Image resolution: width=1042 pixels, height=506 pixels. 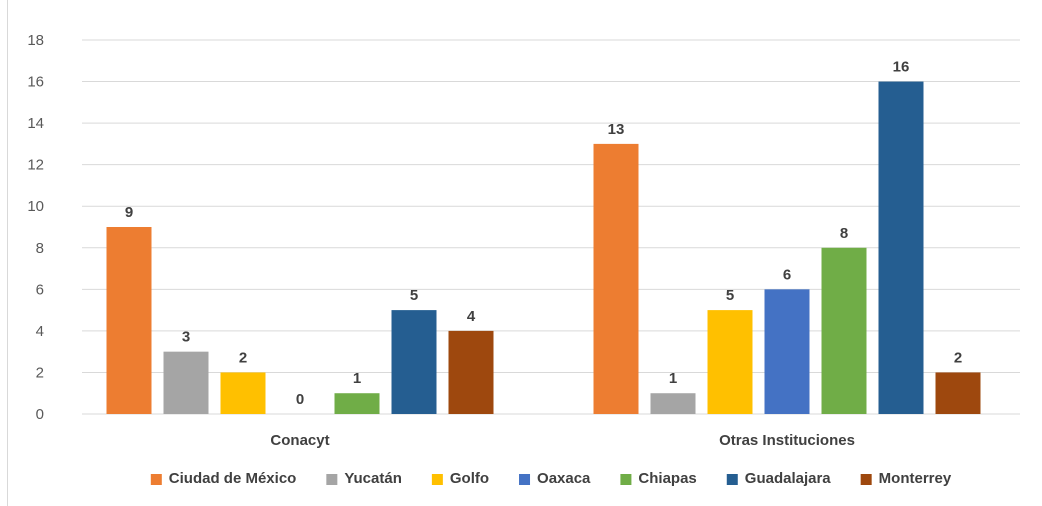 What do you see at coordinates (469, 478) in the screenshot?
I see `legend-label: Golfo` at bounding box center [469, 478].